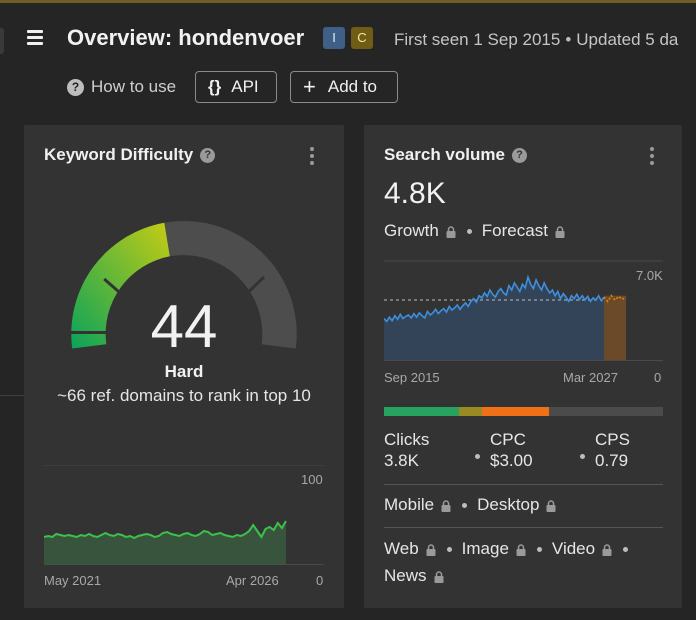 This screenshot has width=696, height=620. Describe the element at coordinates (508, 504) in the screenshot. I see `desktop-label: Desktop` at that location.